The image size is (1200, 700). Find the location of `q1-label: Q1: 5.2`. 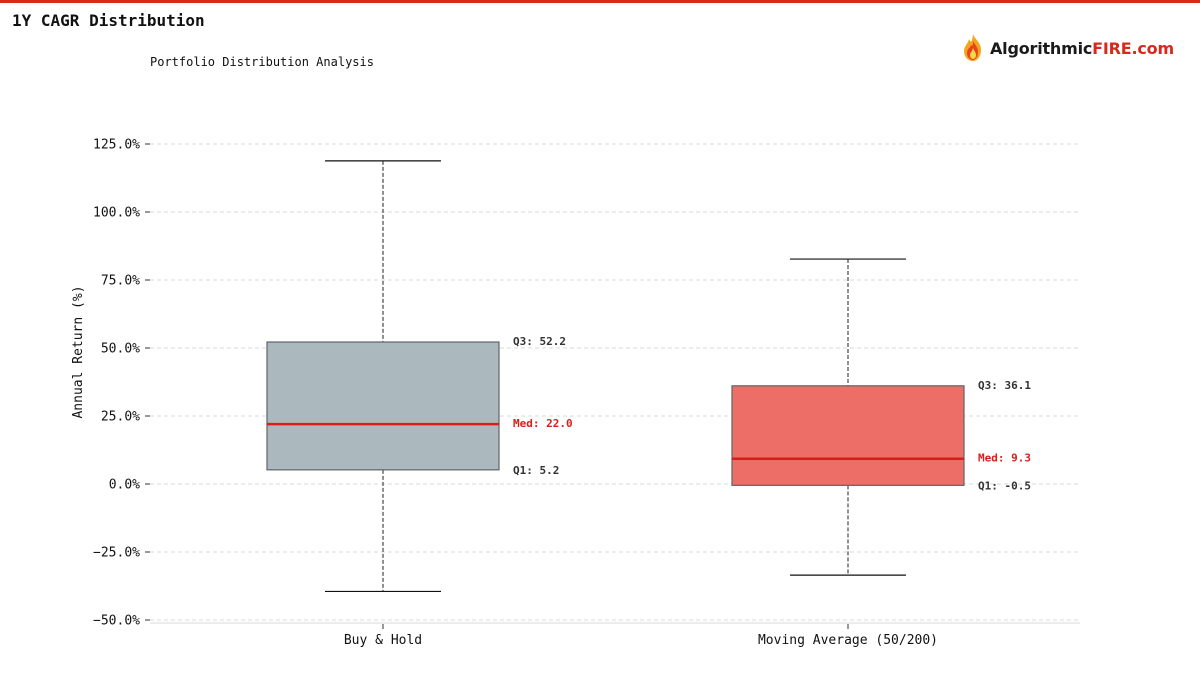

q1-label: Q1: 5.2 is located at coordinates (536, 470).